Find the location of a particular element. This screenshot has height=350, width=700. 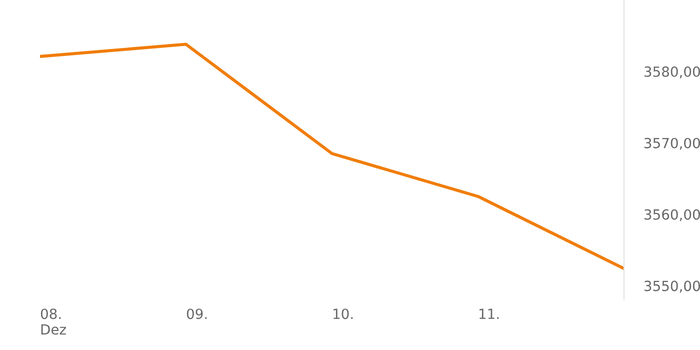

y-tick-label: 3550,00 is located at coordinates (672, 286).